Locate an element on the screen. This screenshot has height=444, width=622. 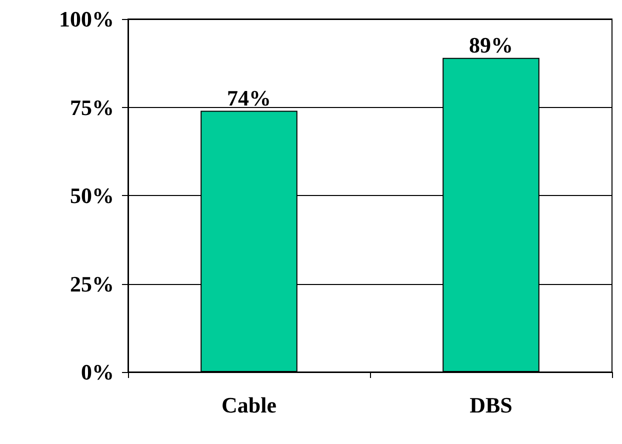
y-tick-label: 100% is located at coordinates (86, 19).